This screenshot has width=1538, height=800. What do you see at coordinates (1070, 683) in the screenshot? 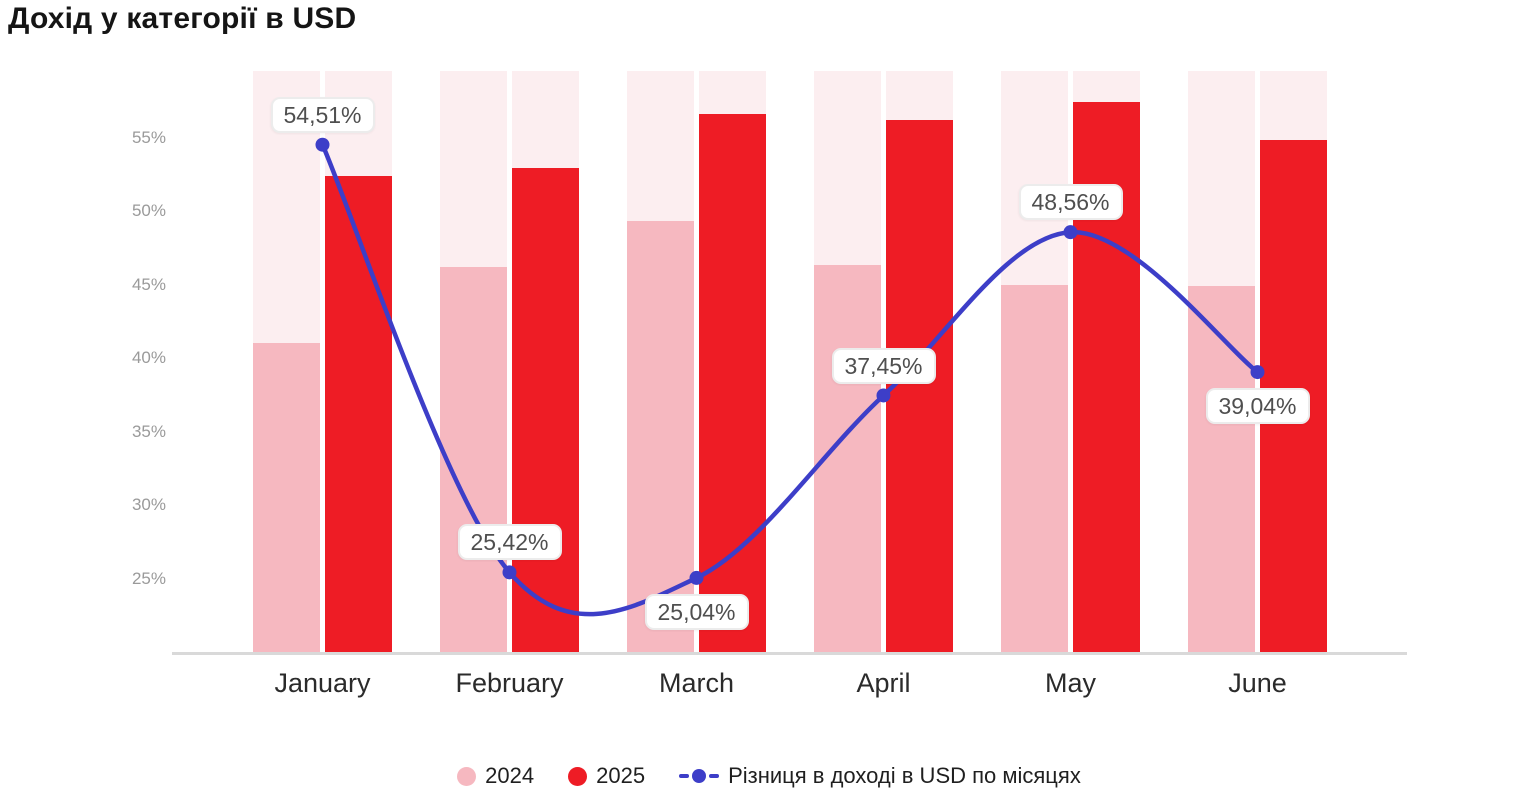
I see `x-axis-label-may: May` at bounding box center [1070, 683].